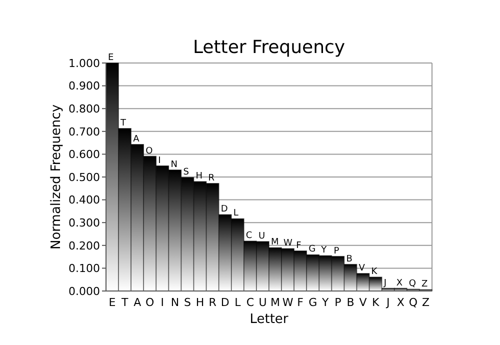  I want to click on annotation: K, so click(374, 272).